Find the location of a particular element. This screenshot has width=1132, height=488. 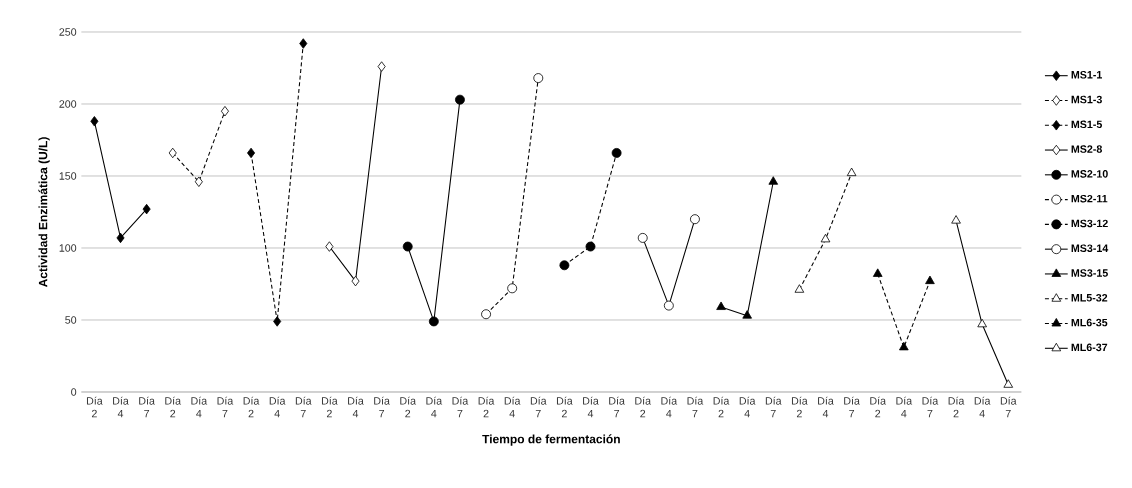

y-tick-label: 50 is located at coordinates (71, 320).